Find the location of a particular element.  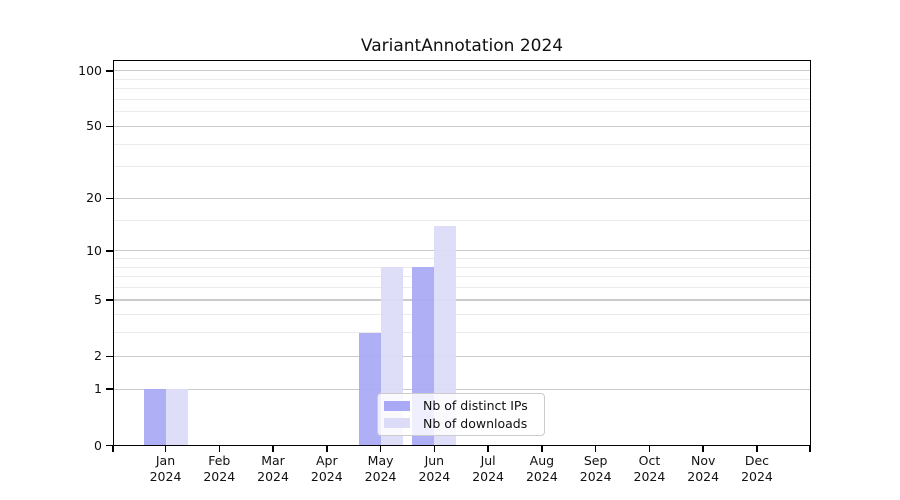

bar-downloads-Jan is located at coordinates (176, 417).